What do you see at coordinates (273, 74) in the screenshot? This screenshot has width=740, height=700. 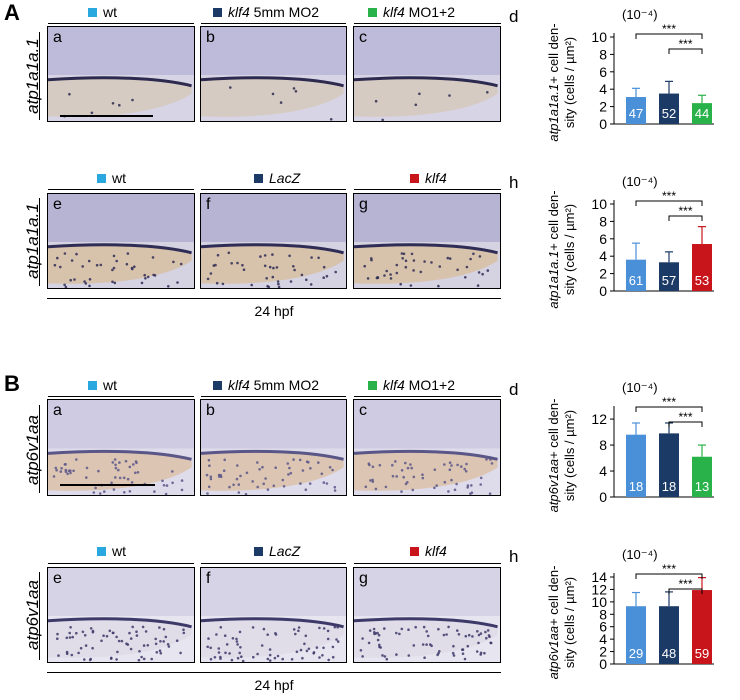 I see `micrograph-a-b: b` at bounding box center [273, 74].